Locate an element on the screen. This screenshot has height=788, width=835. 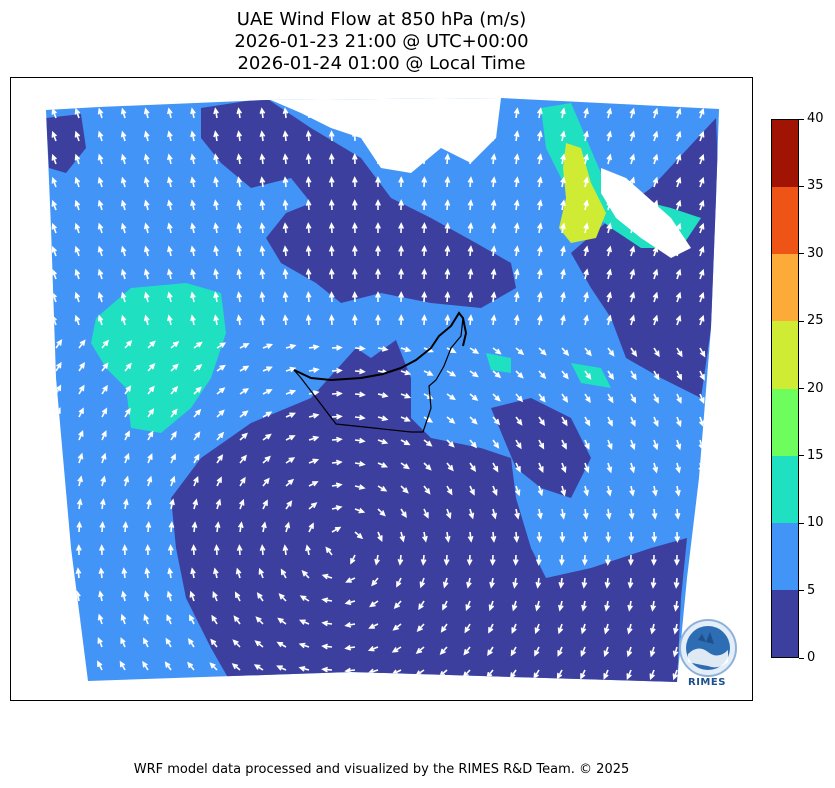
colorbar-tick-label: 35 is located at coordinates (815, 186).